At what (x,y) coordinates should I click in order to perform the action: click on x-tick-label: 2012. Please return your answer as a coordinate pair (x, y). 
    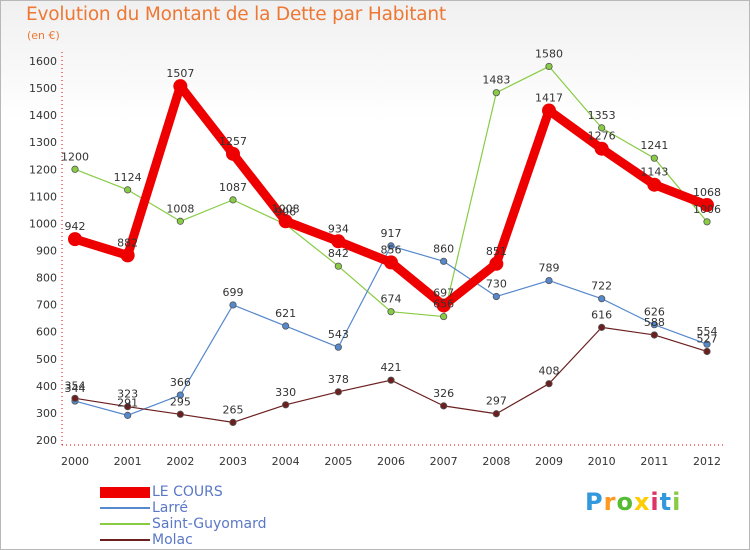
    Looking at the image, I should click on (707, 461).